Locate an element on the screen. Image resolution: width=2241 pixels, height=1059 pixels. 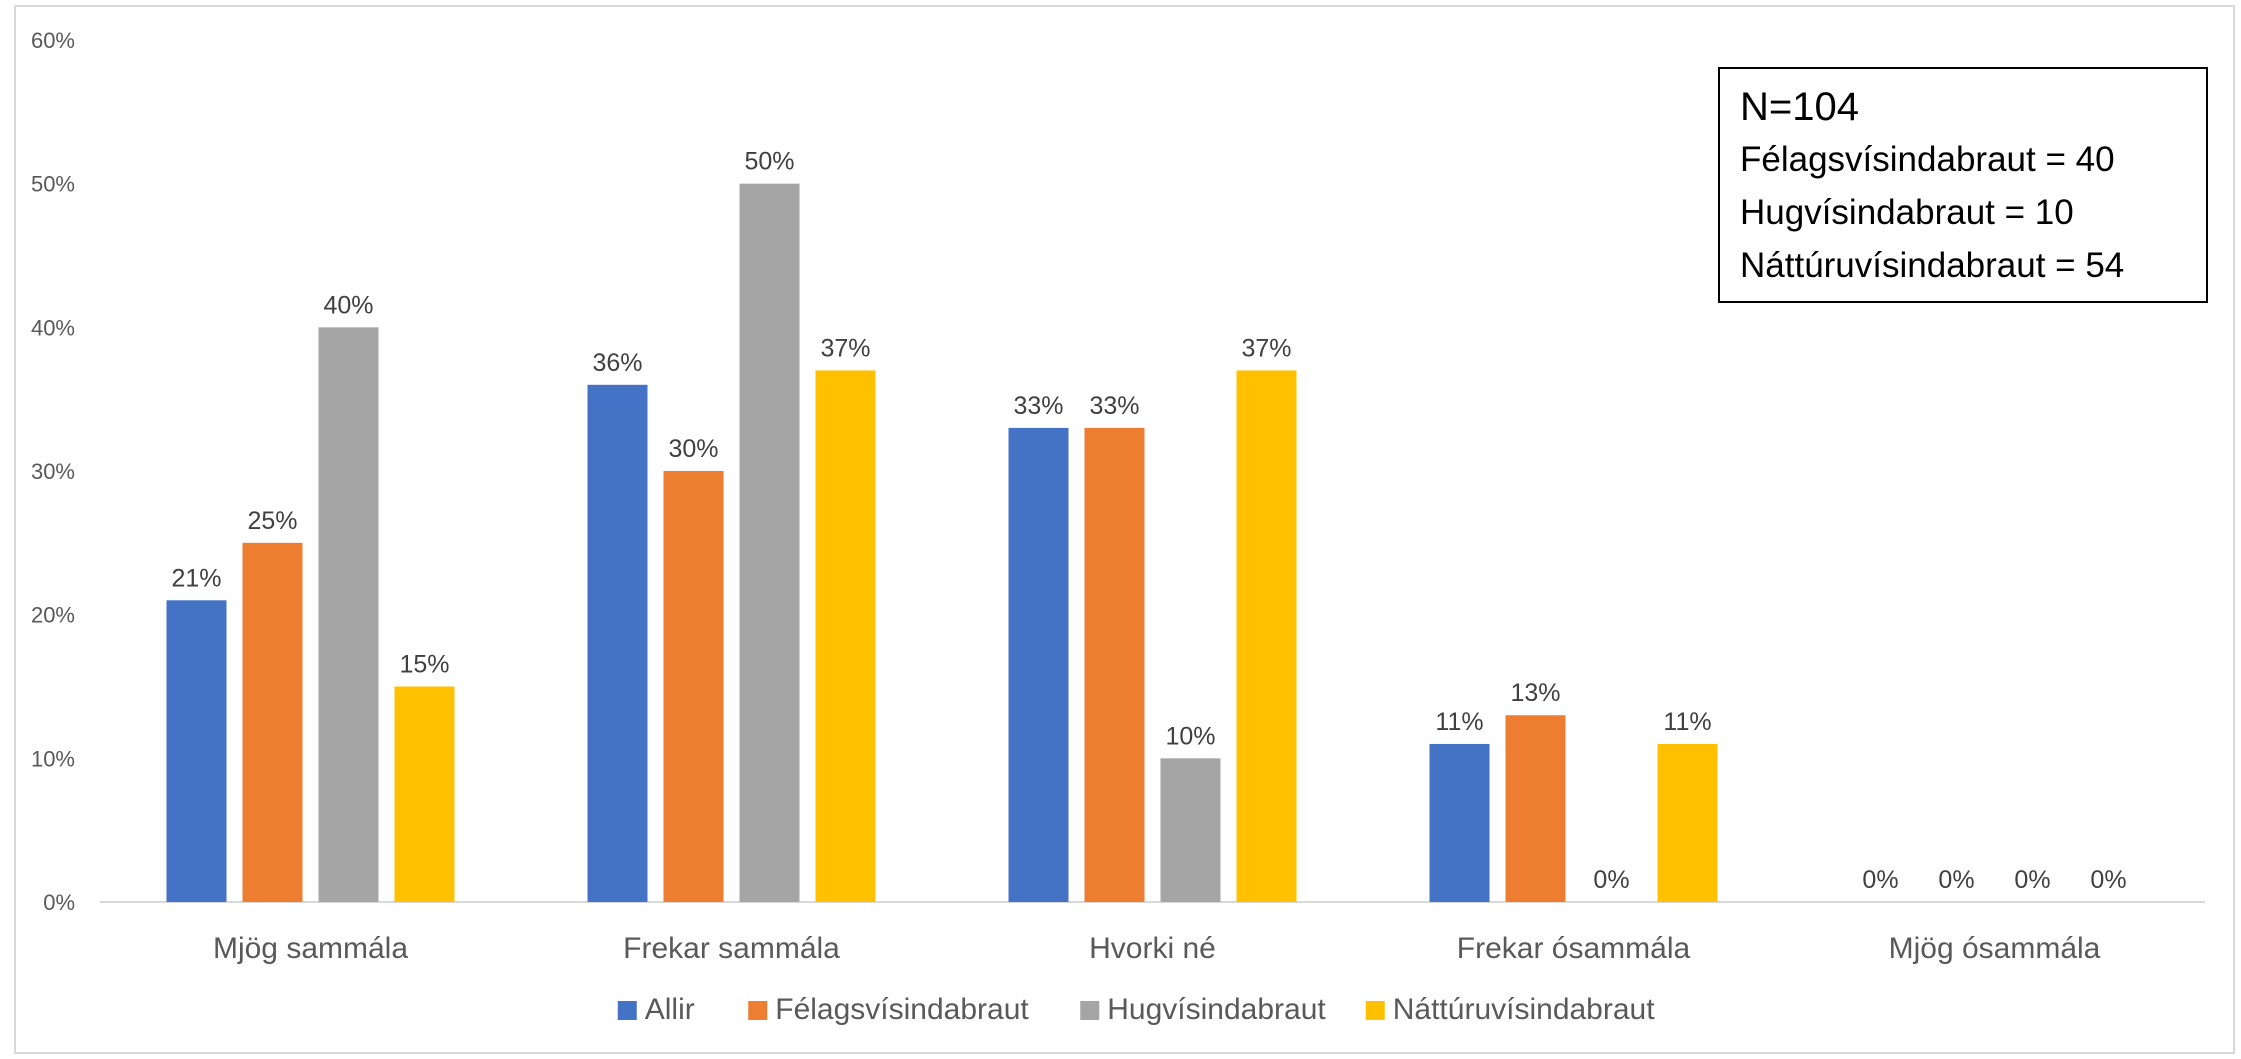
data-label: 15% is located at coordinates (424, 665).